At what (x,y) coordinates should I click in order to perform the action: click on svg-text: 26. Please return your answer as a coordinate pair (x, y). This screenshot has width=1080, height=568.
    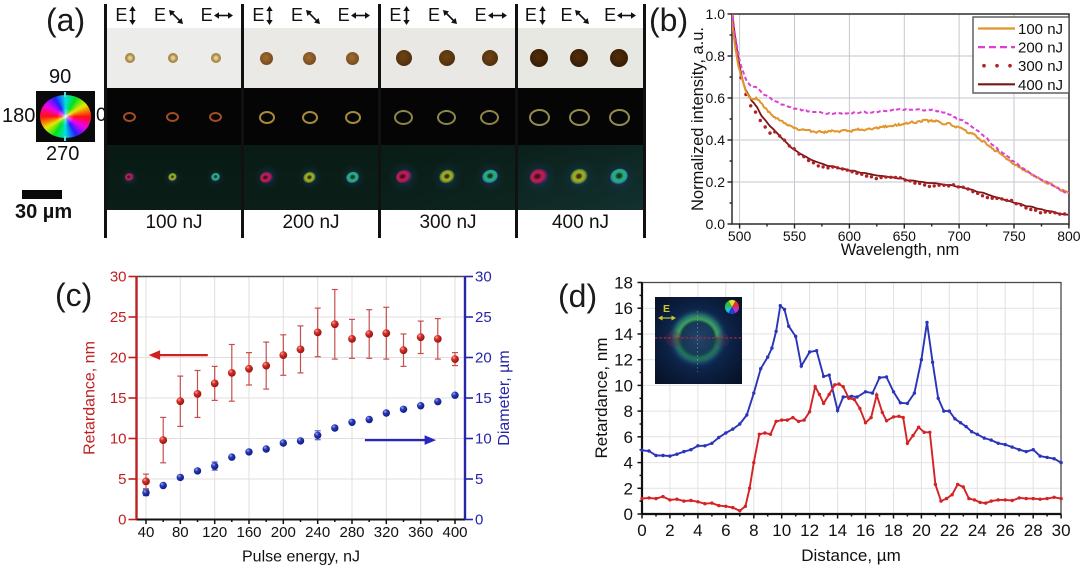
    Looking at the image, I should click on (1005, 530).